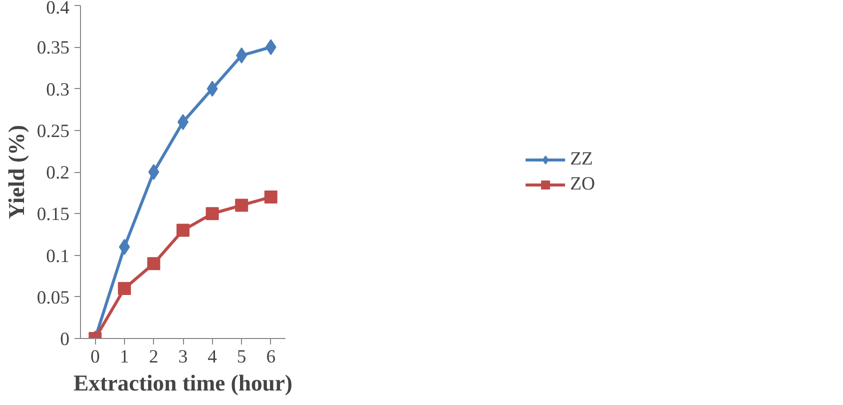 The height and width of the screenshot is (405, 843). I want to click on y-tick-label: 0.1, so click(58, 256).